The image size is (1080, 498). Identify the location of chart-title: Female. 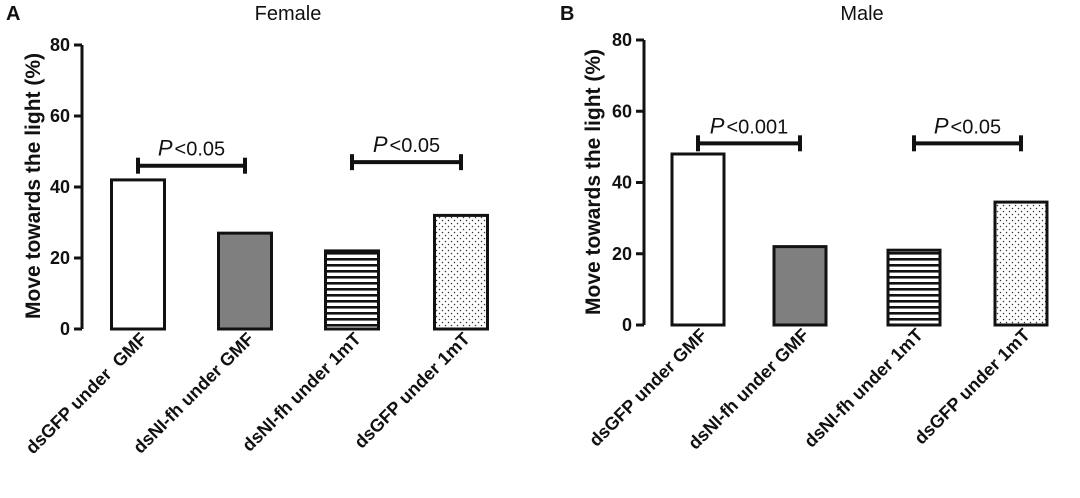
(288, 14).